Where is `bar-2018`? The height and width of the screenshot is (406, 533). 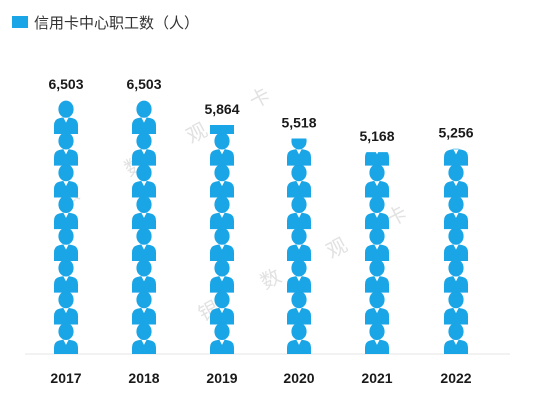 bar-2018 is located at coordinates (144, 227).